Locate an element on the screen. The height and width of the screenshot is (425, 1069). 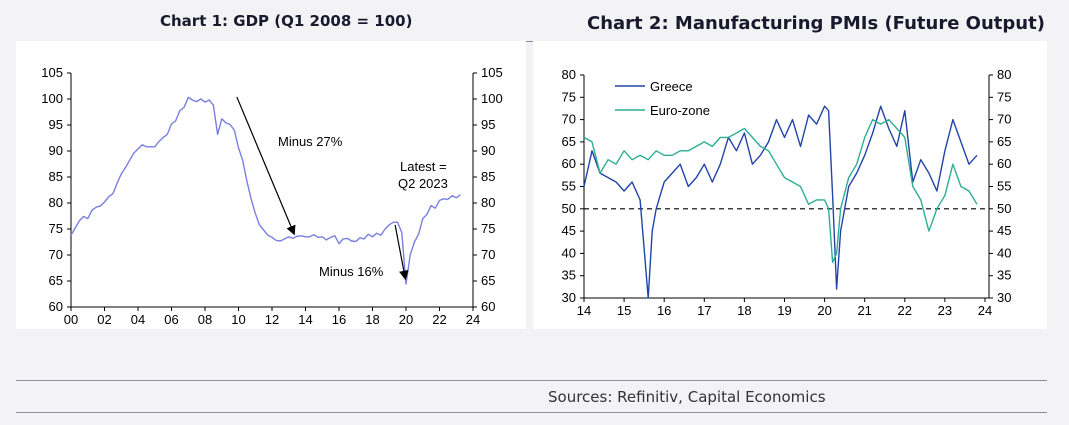
x-tick-label: 00 is located at coordinates (71, 319).